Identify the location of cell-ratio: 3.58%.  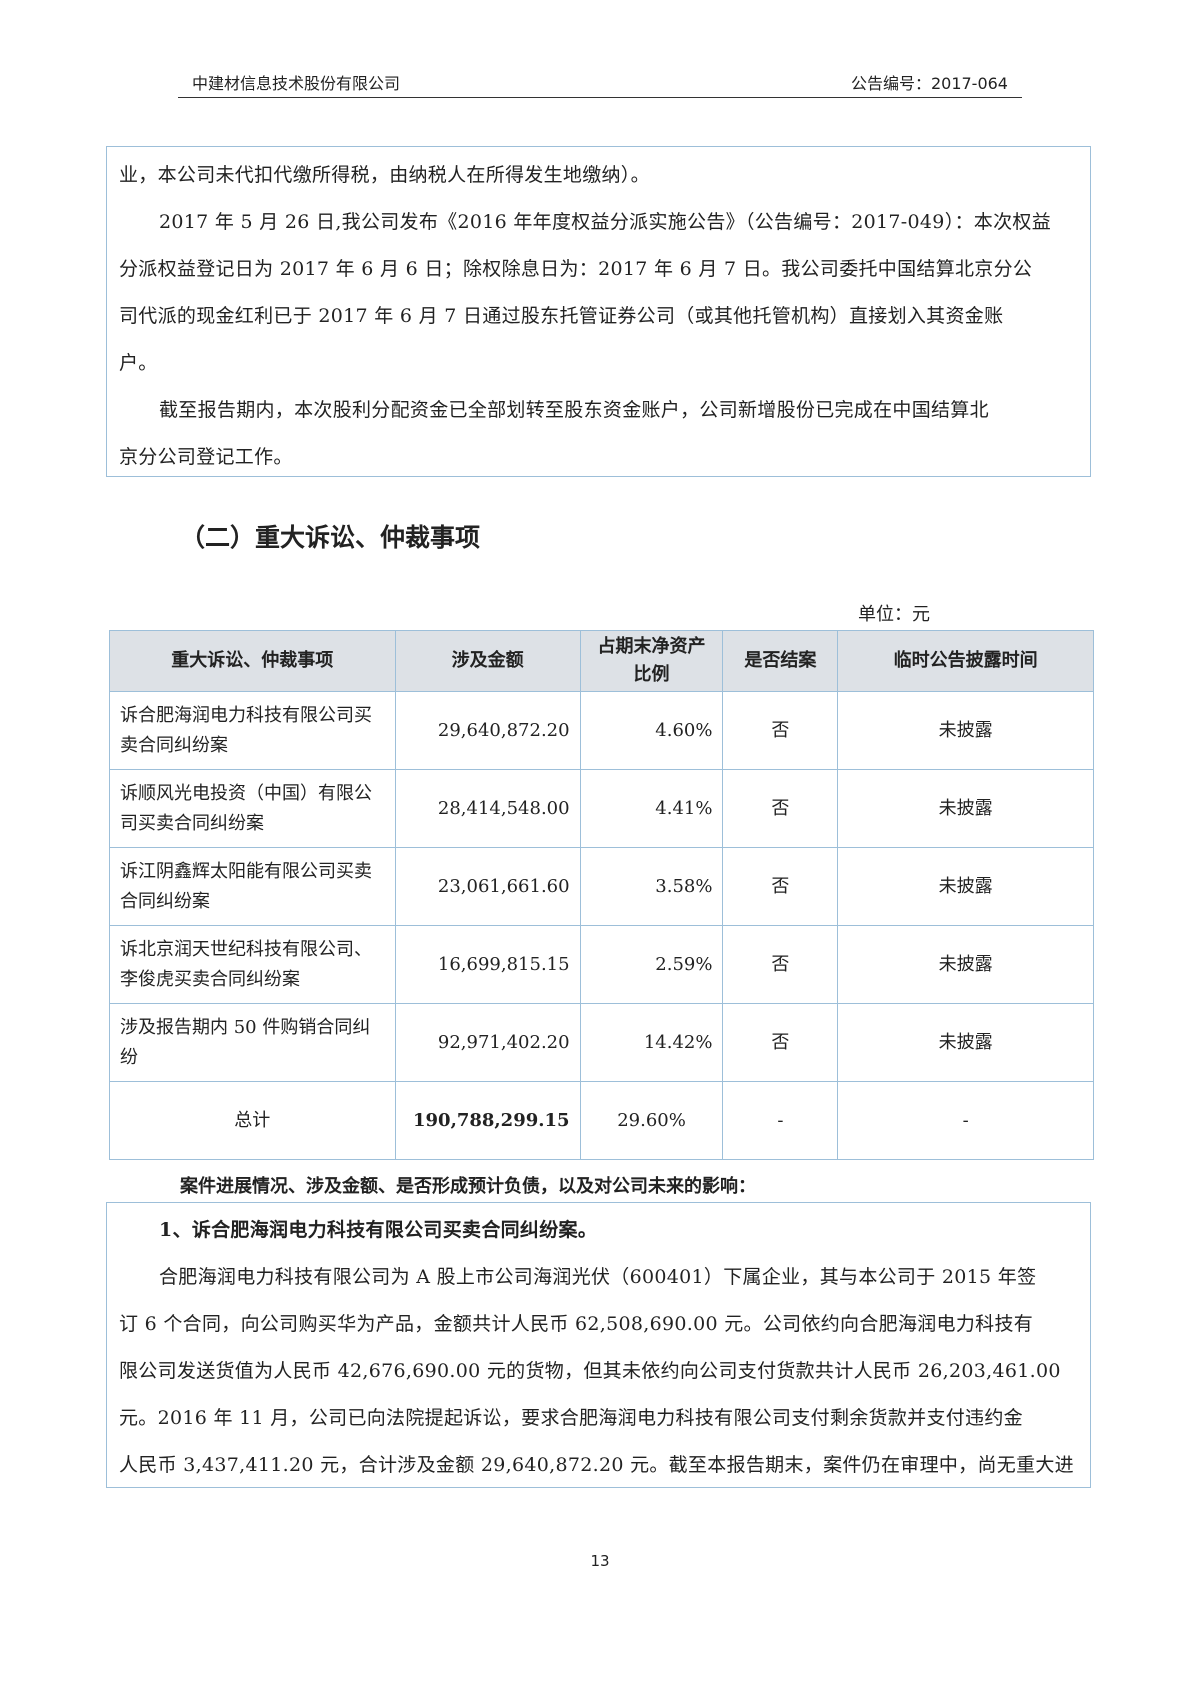
(651, 886).